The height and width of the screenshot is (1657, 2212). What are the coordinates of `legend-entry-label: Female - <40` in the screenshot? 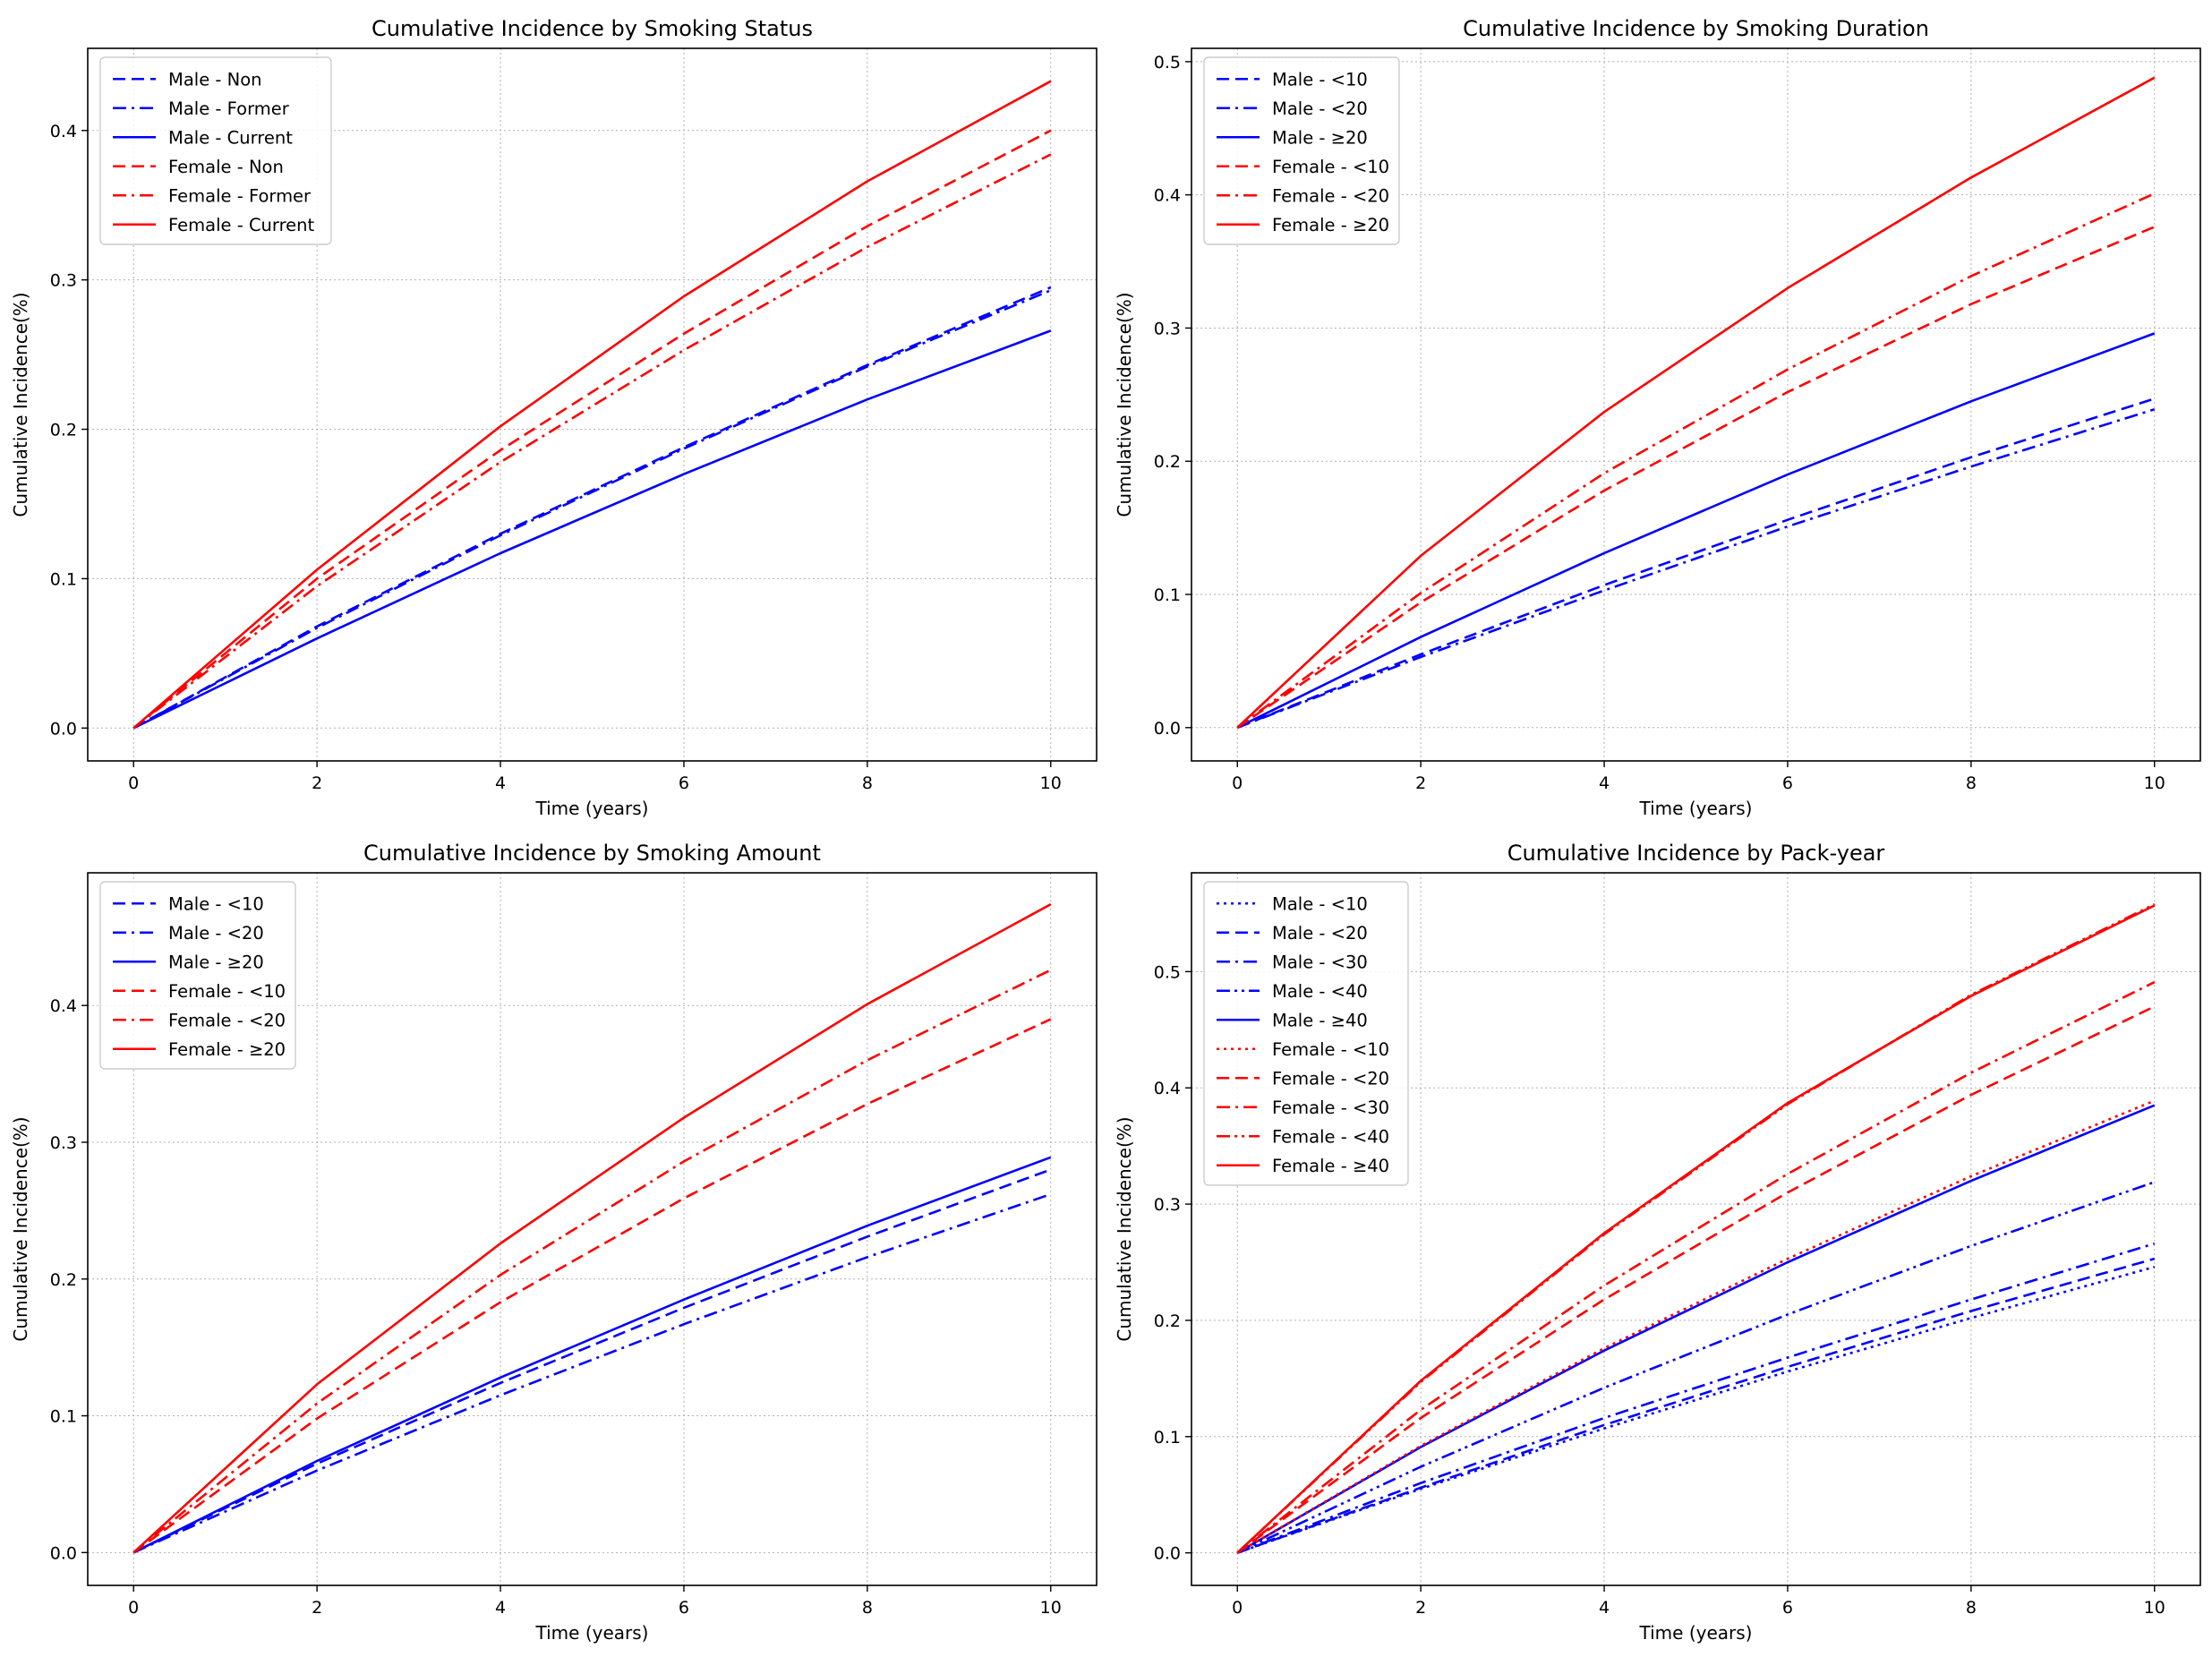 It's located at (1330, 1137).